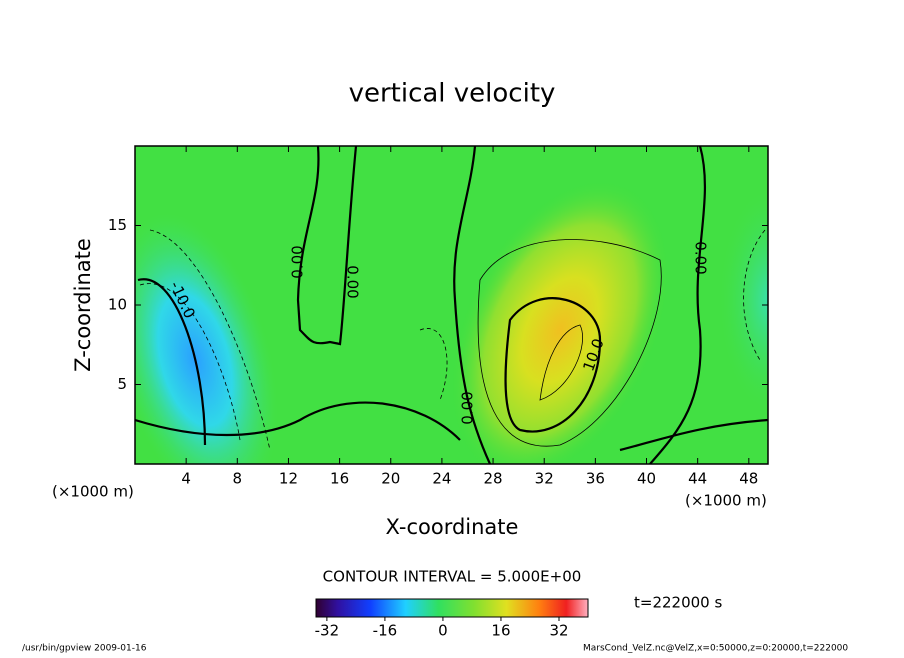  I want to click on chart-title: vertical velocity, so click(452, 94).